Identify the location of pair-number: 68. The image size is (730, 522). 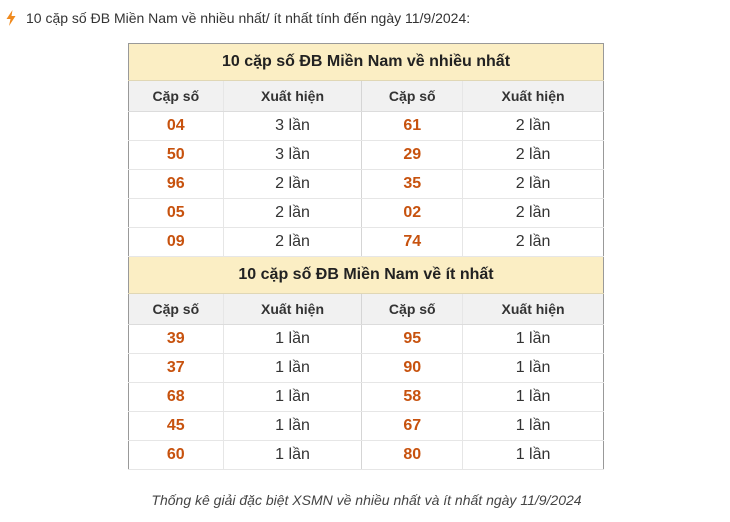
(176, 397).